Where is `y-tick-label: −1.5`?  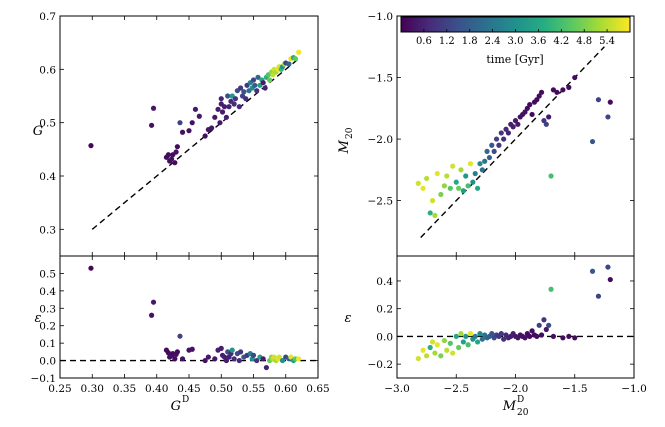 y-tick-label: −1.5 is located at coordinates (381, 79).